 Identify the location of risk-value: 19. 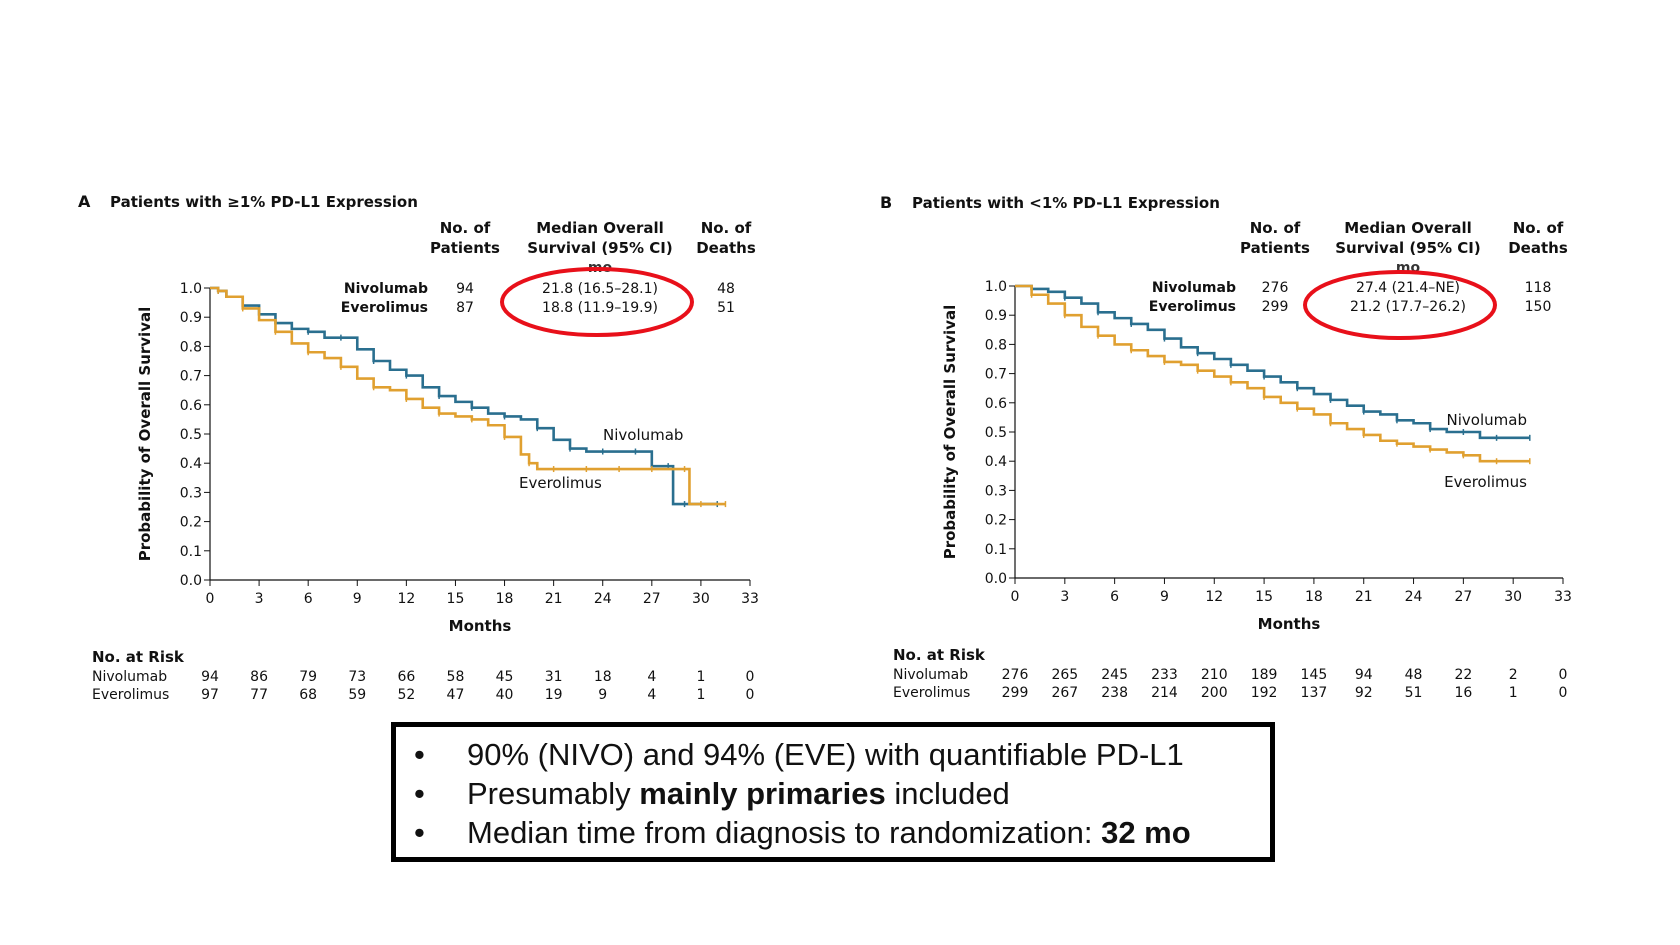
(554, 695).